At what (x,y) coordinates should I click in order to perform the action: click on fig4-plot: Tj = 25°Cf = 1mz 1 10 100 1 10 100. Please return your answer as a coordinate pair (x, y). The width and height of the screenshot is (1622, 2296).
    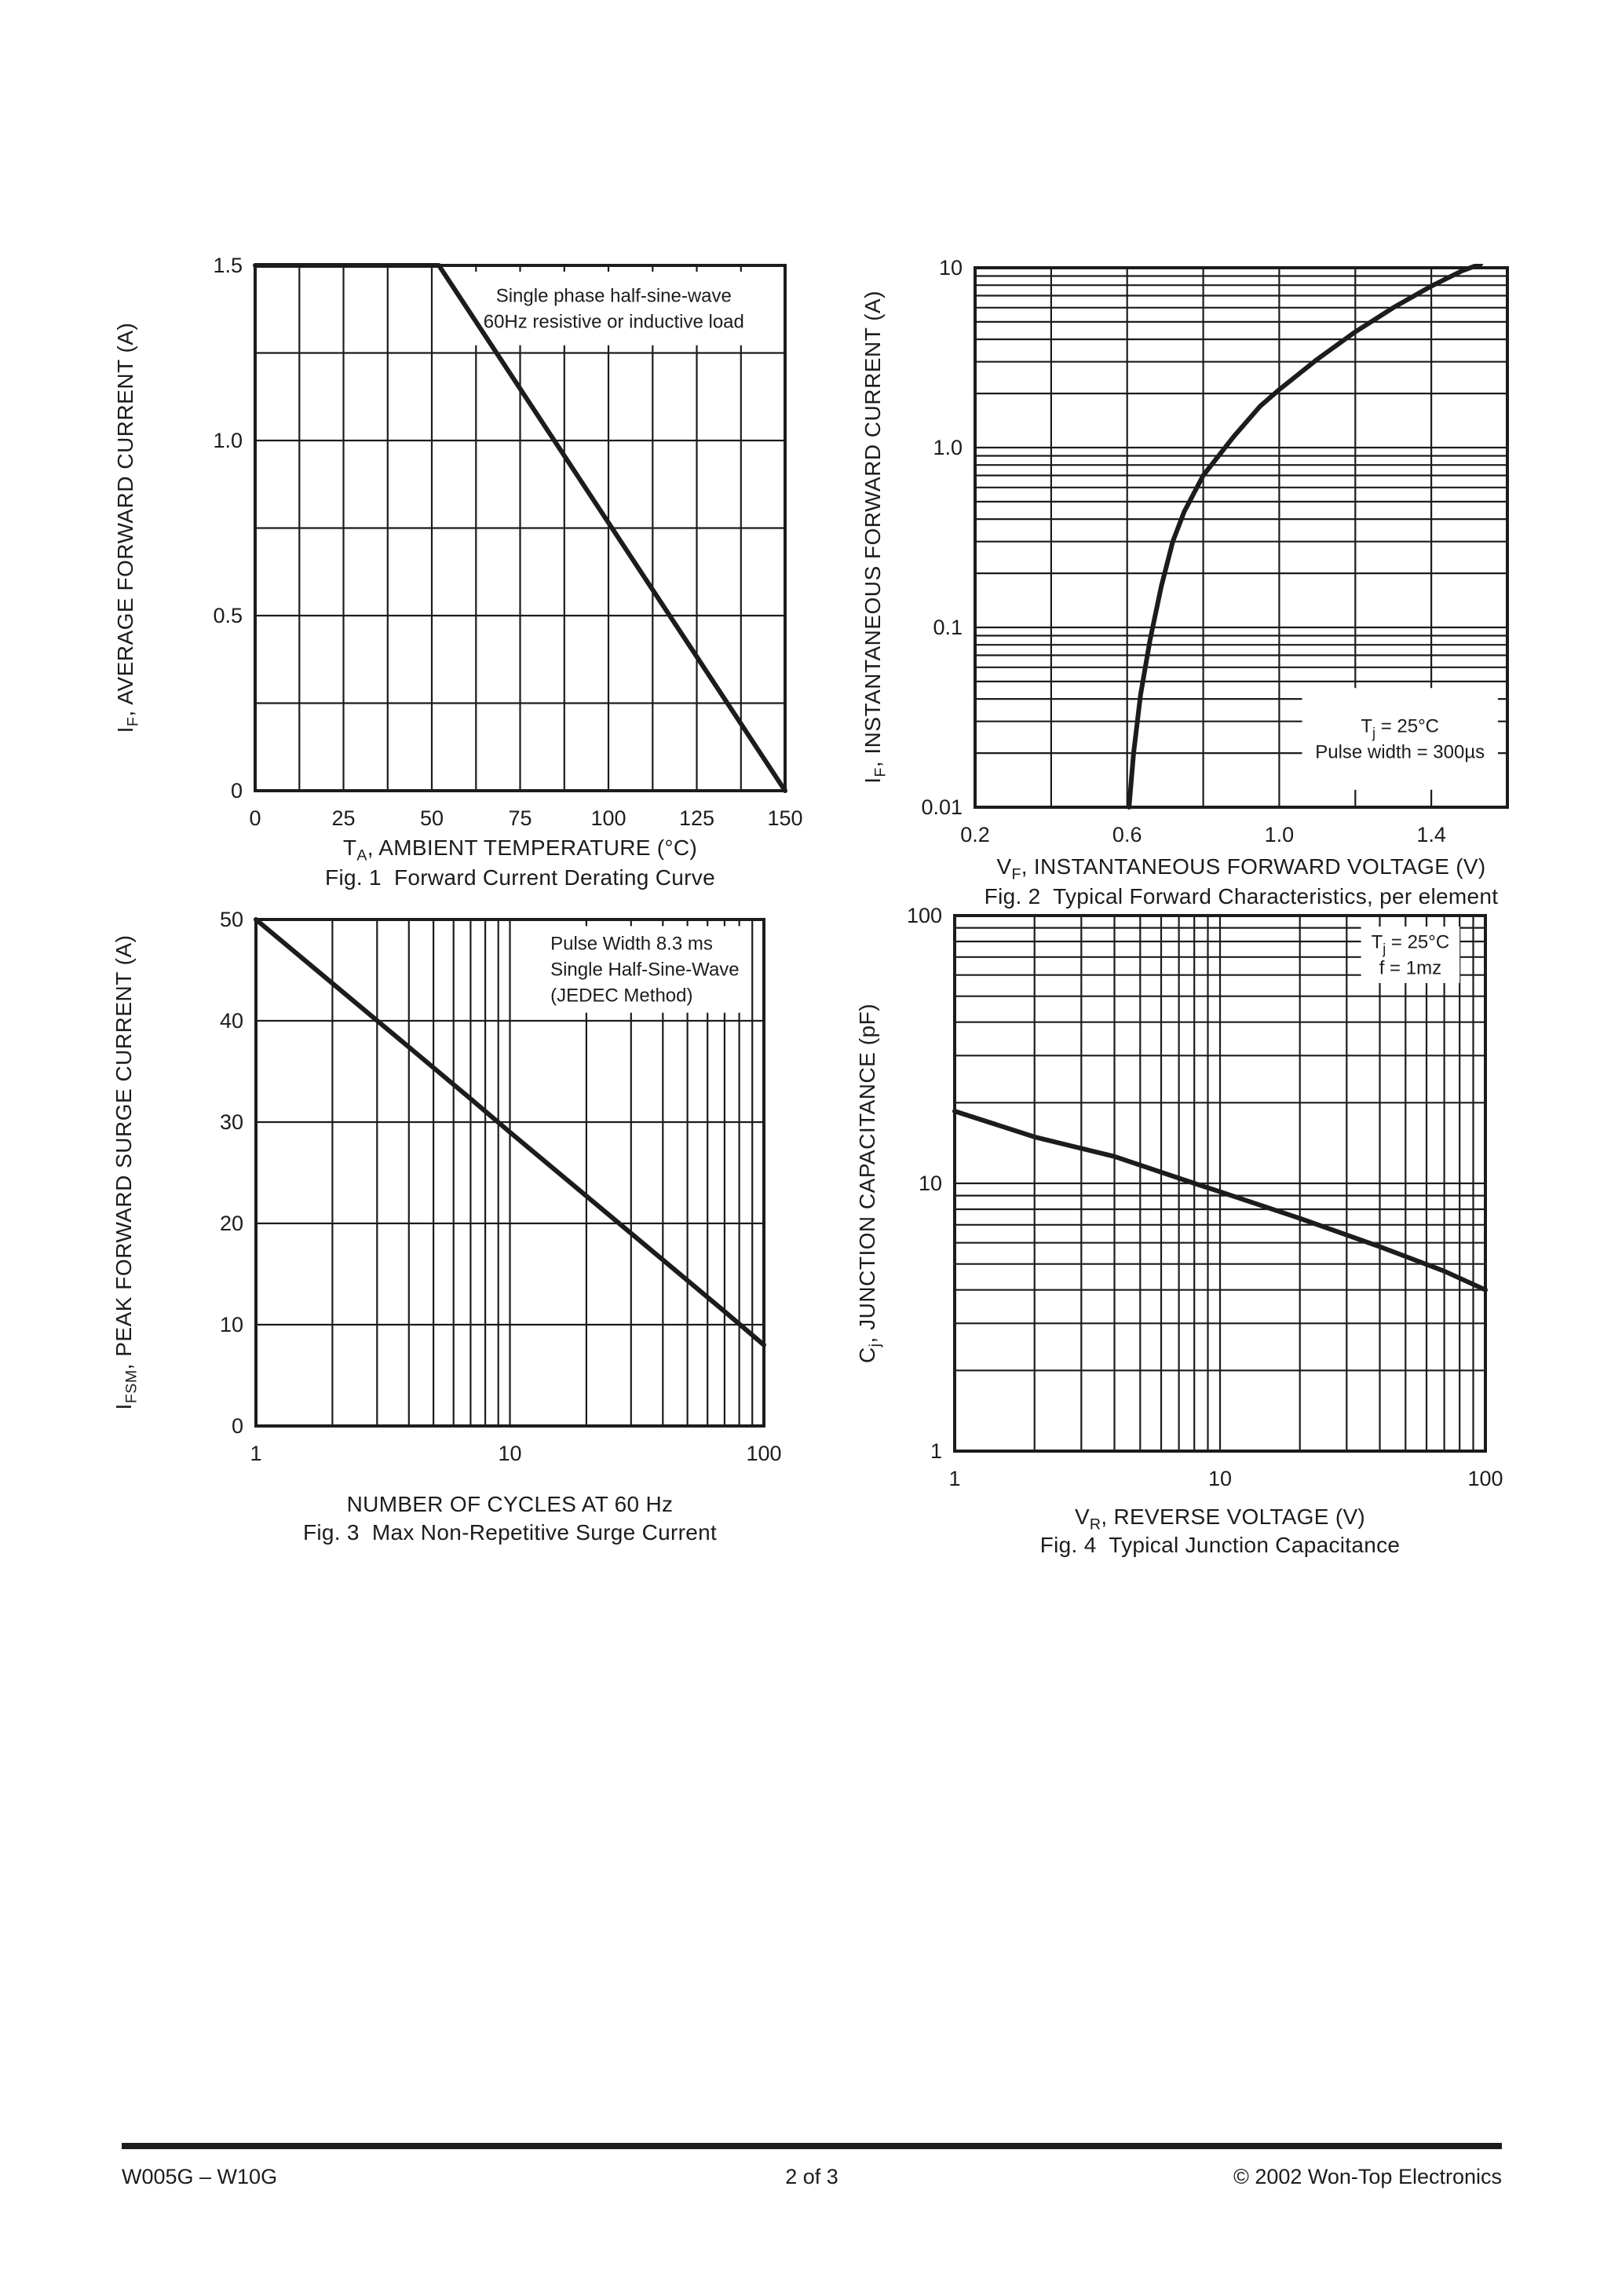
    Looking at the image, I should click on (1205, 1197).